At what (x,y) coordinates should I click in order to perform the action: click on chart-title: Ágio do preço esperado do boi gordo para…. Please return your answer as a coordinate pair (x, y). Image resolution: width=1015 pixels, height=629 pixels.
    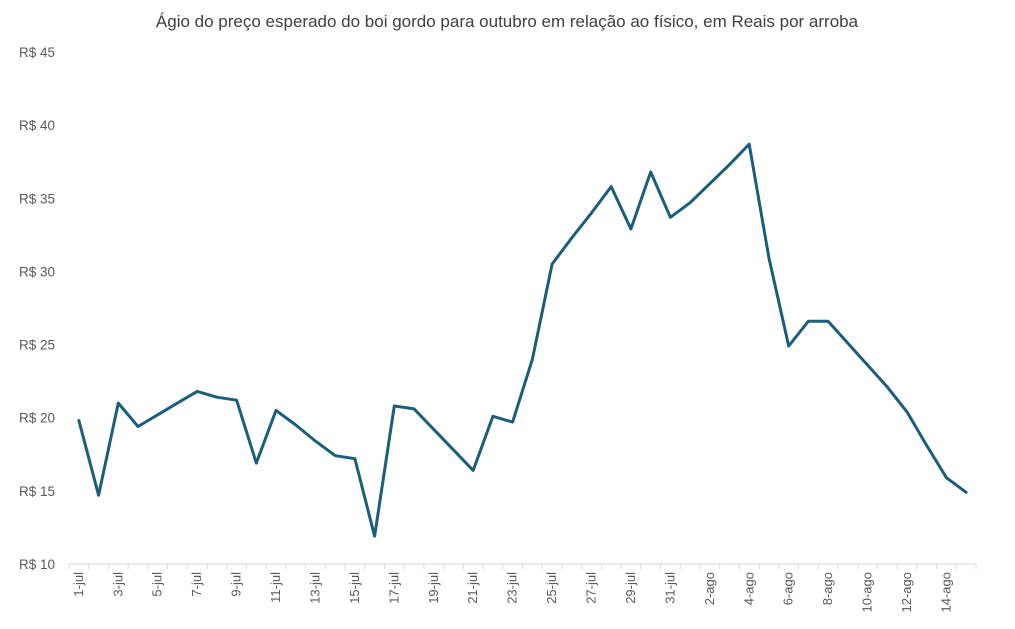
    Looking at the image, I should click on (507, 21).